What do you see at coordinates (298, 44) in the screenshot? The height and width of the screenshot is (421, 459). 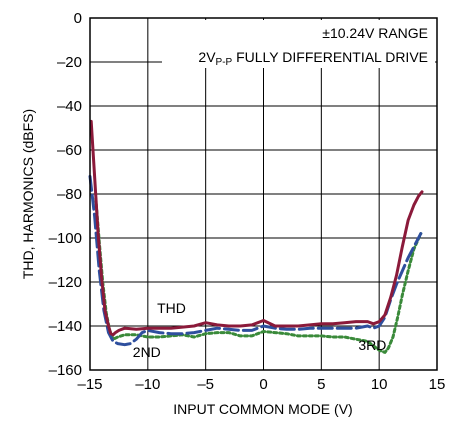 I see `annotation-background` at bounding box center [298, 44].